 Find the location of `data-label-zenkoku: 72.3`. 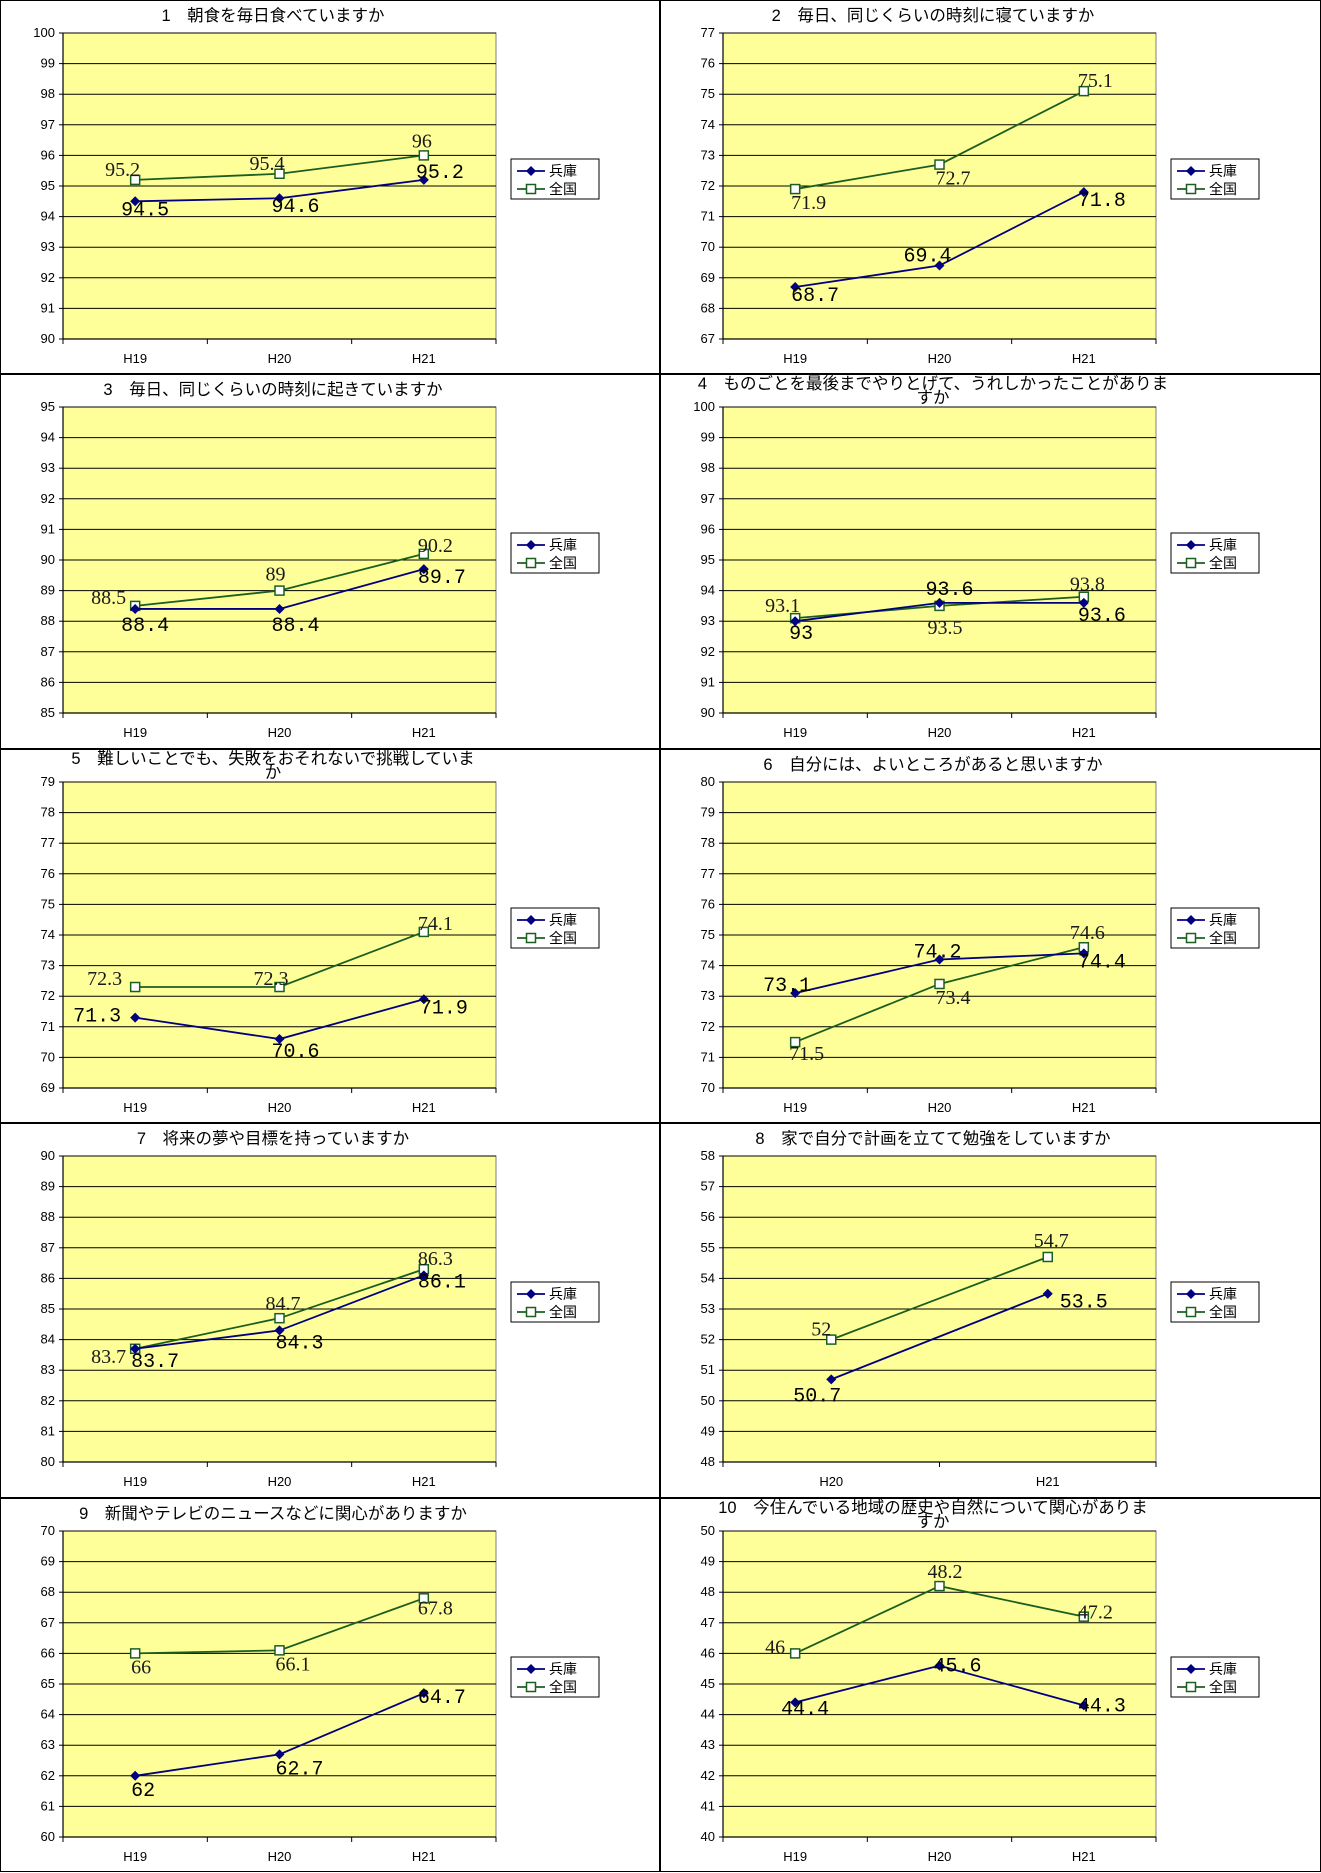

data-label-zenkoku: 72.3 is located at coordinates (271, 979).